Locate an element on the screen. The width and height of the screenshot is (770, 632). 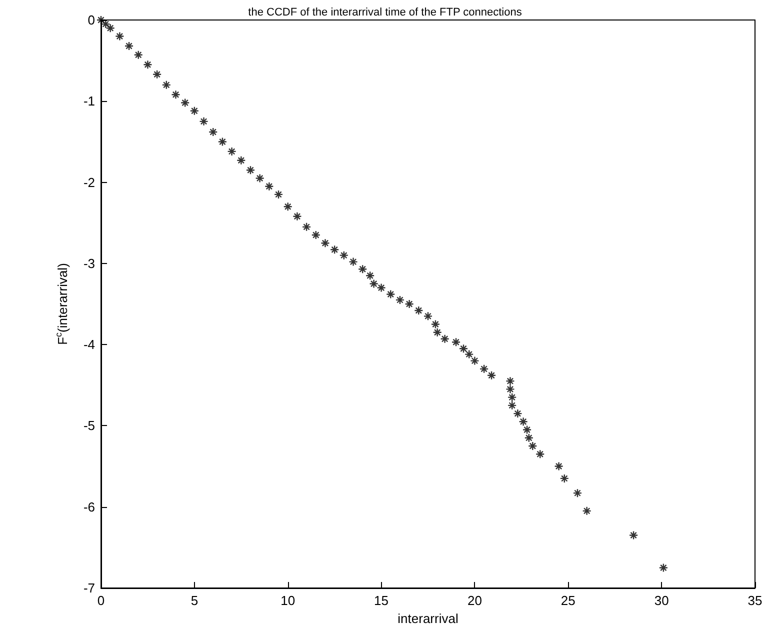
x-tick-label: 0 is located at coordinates (101, 600).